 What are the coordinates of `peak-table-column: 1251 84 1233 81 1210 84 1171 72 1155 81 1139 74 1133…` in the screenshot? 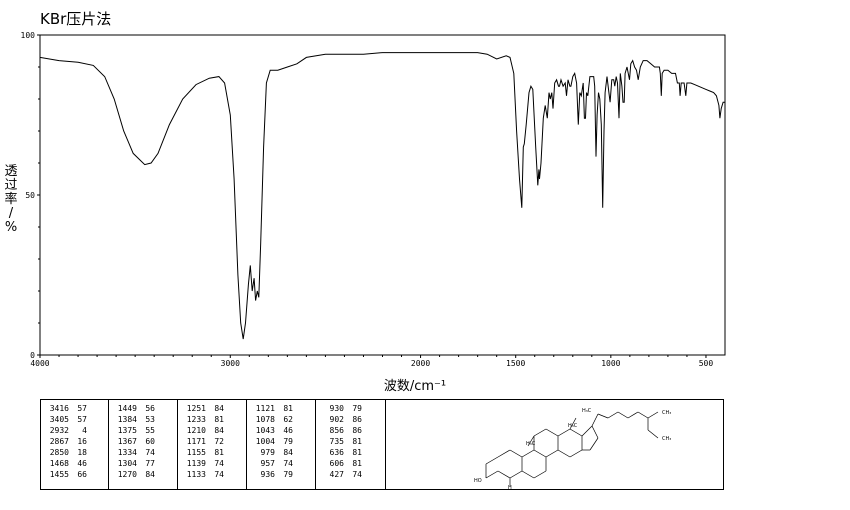 It's located at (212, 444).